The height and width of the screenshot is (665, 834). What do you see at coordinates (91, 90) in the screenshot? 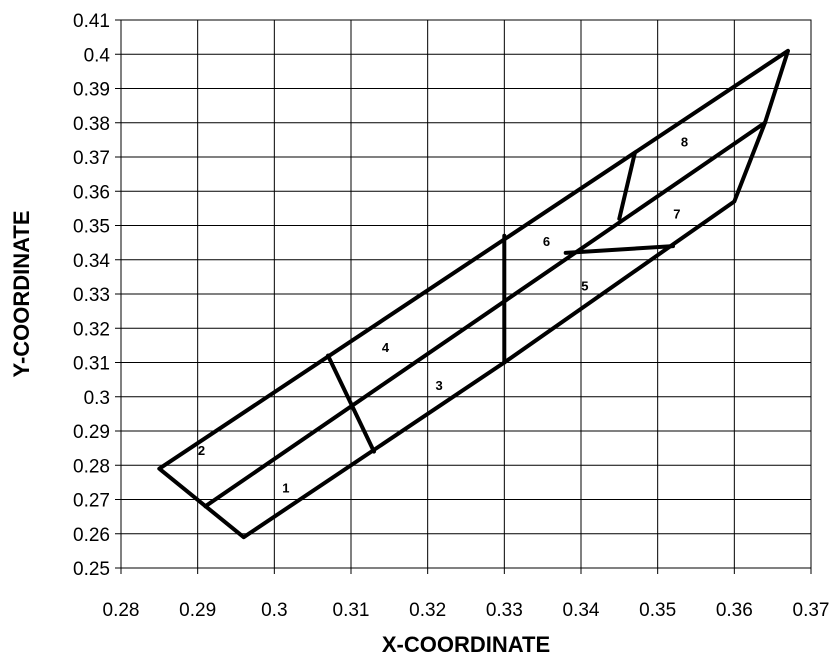
I see `y-tick-label: 0.39` at bounding box center [91, 90].